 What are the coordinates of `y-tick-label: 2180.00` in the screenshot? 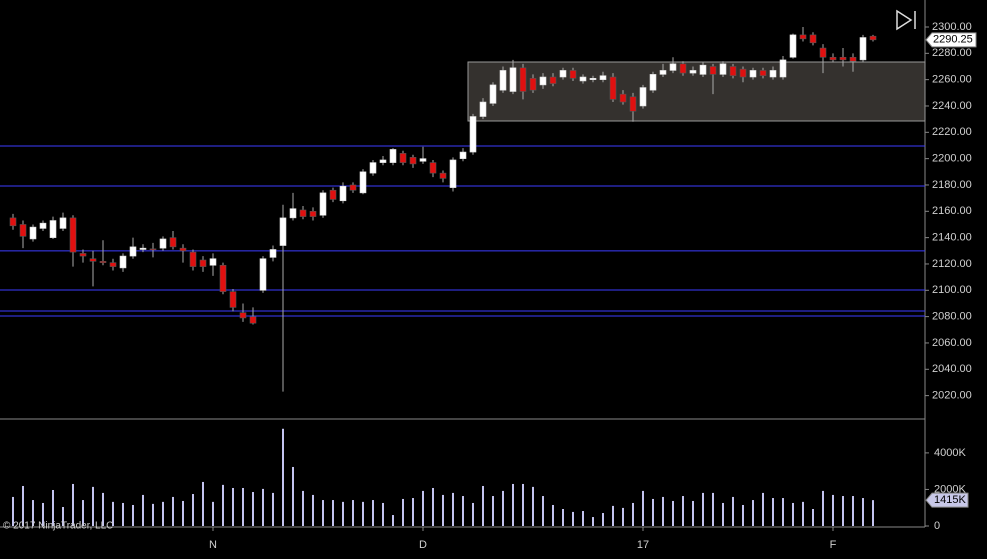 It's located at (952, 185).